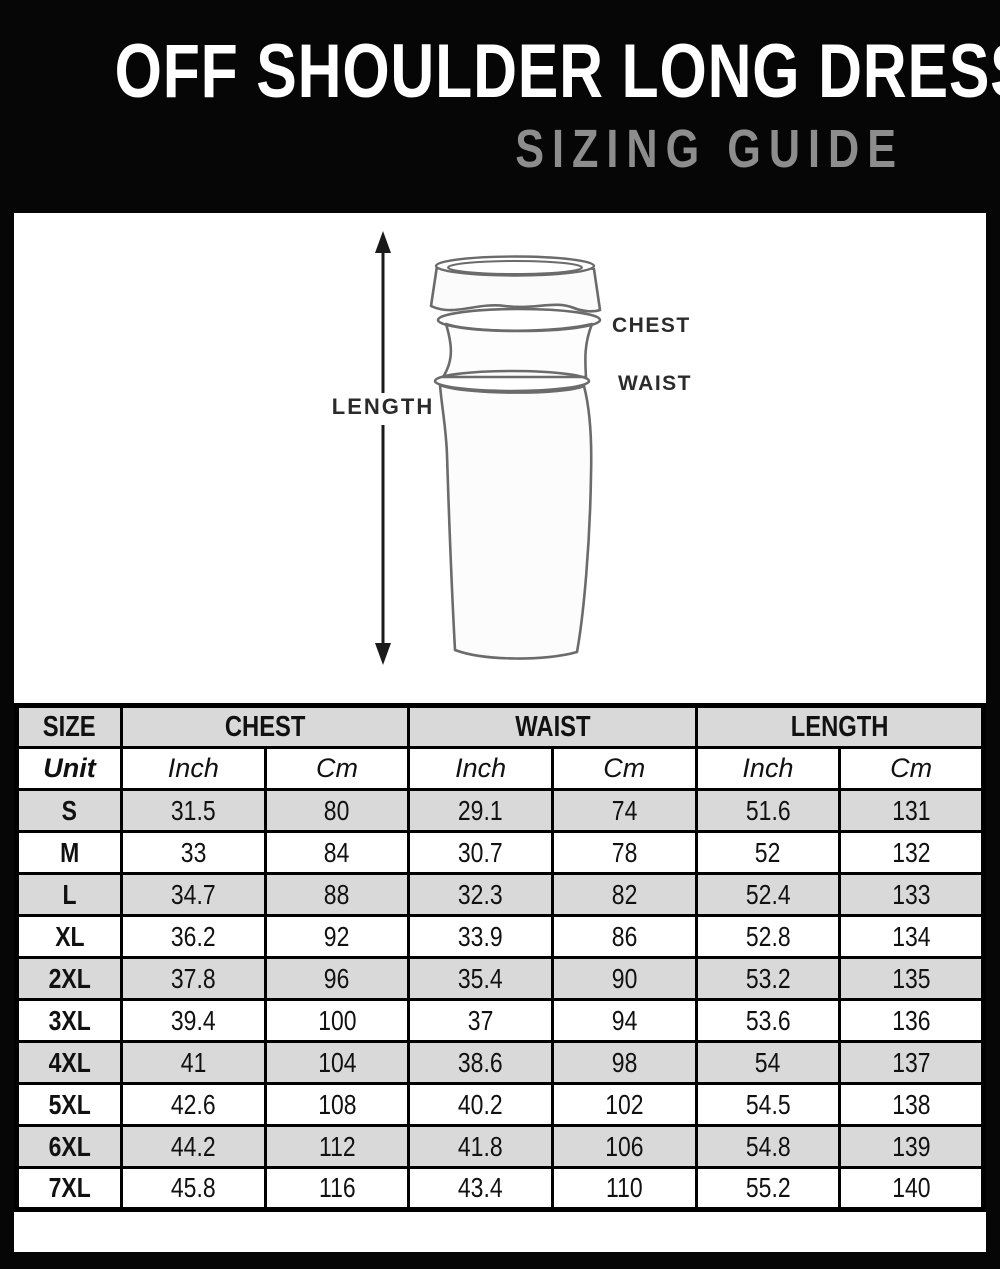 The width and height of the screenshot is (1000, 1269). Describe the element at coordinates (500, 894) in the screenshot. I see `table-row: L 34.7 88 32.3 82 52.4 133` at that location.